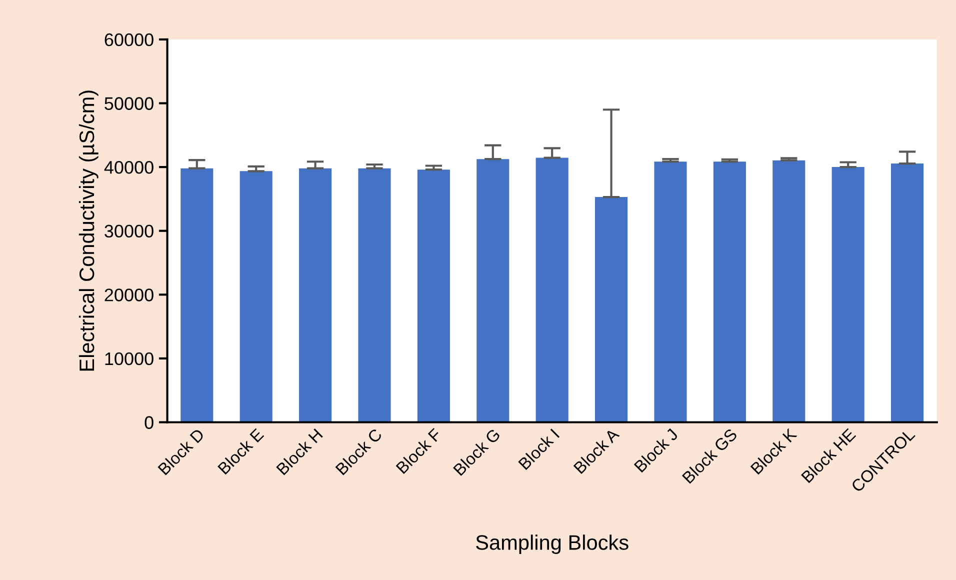 The width and height of the screenshot is (956, 580). I want to click on y-tick-label: 60000, so click(129, 39).